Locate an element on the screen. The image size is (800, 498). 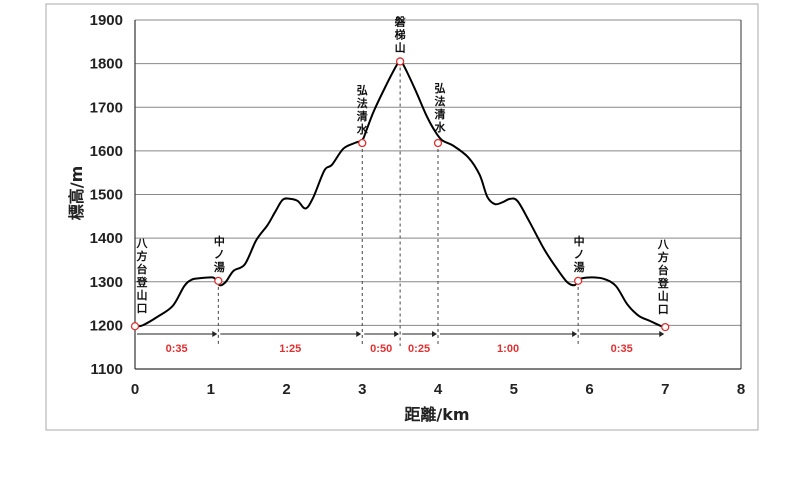
y-tick-label: 1200 is located at coordinates (106, 325).